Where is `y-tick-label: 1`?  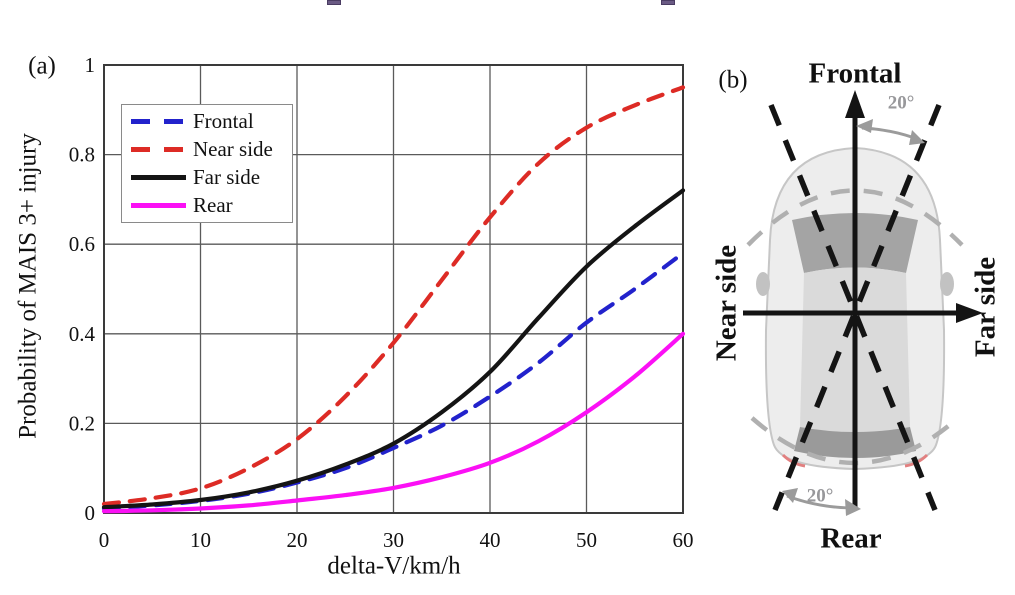
y-tick-label: 1 is located at coordinates (90, 65).